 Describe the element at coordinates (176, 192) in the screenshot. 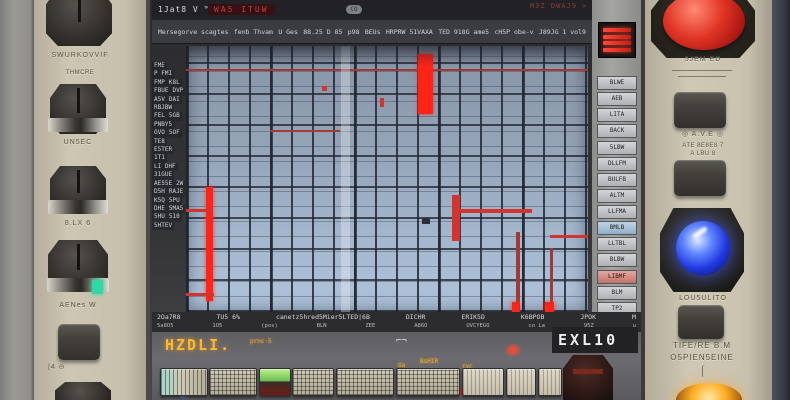

I see `channel-label: RAJE` at that location.